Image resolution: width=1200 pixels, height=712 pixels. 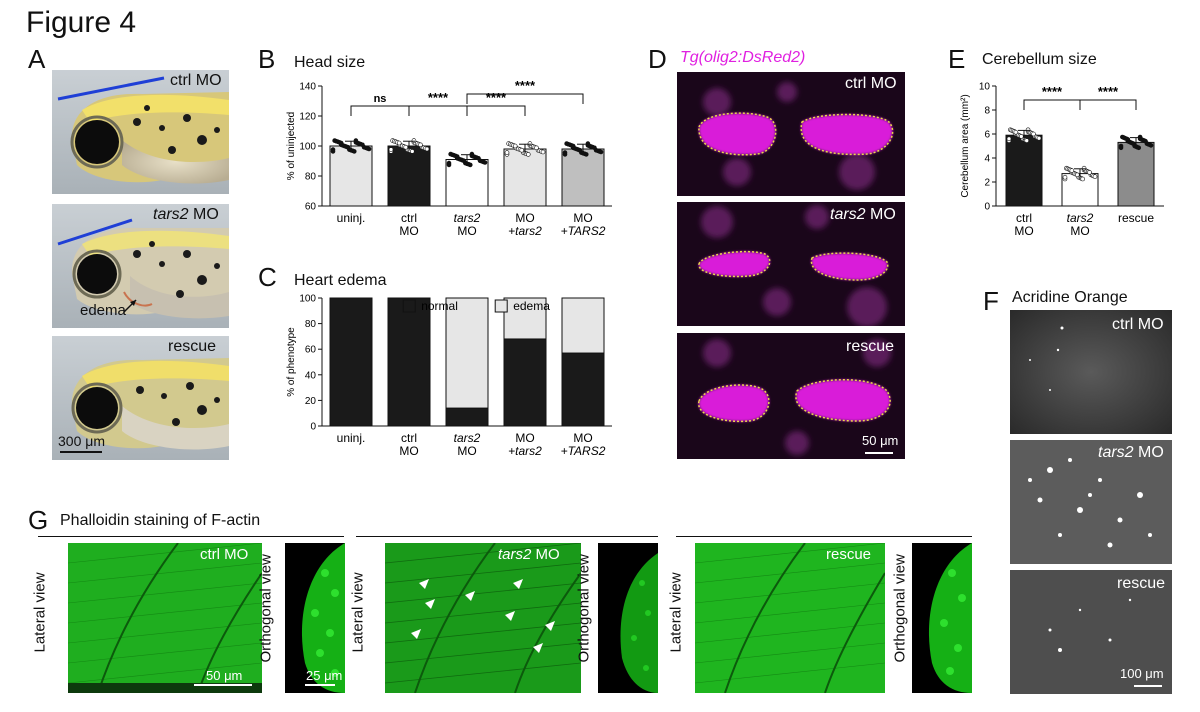 I want to click on panel-a-scale-label: 300 μm, so click(x=81, y=441).